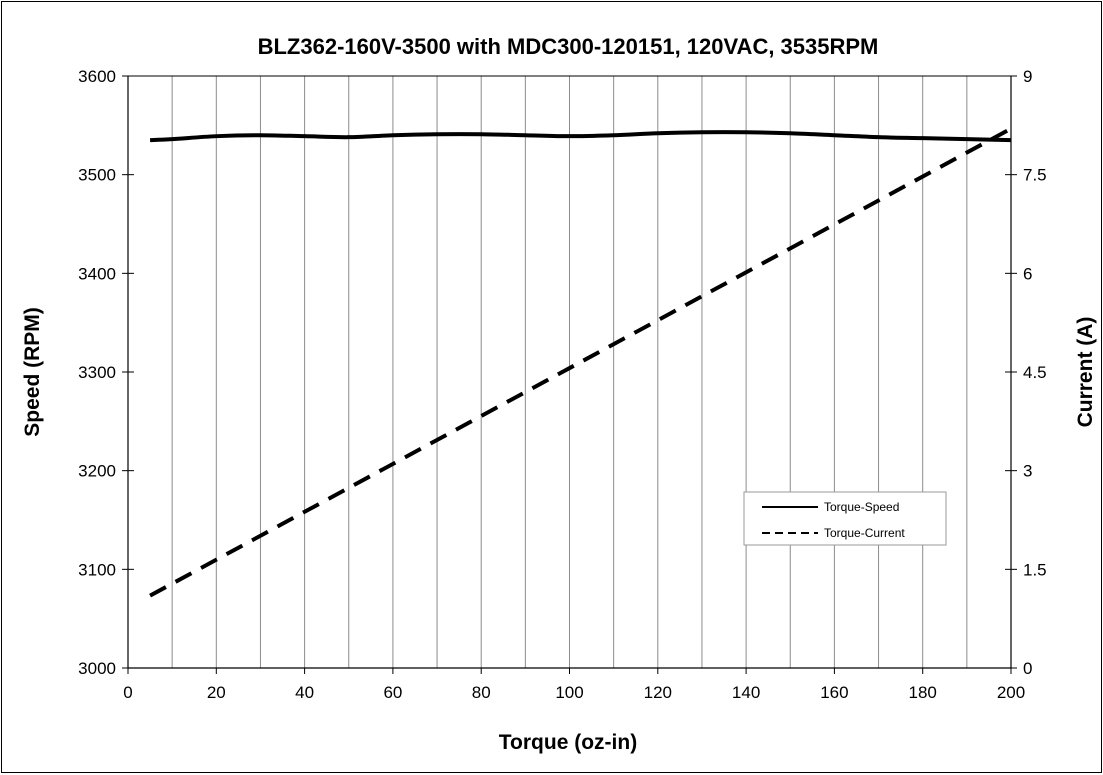 This screenshot has height=775, width=1103. What do you see at coordinates (746, 692) in the screenshot?
I see `x-tick-label: 140` at bounding box center [746, 692].